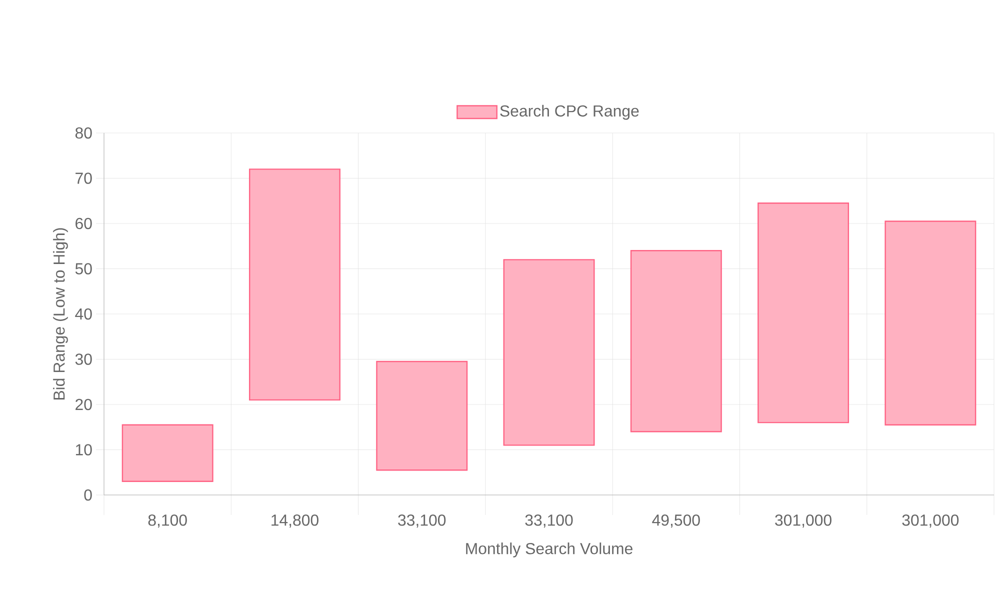 The image size is (1000, 600). Describe the element at coordinates (88, 495) in the screenshot. I see `y-tick-label: 0` at that location.